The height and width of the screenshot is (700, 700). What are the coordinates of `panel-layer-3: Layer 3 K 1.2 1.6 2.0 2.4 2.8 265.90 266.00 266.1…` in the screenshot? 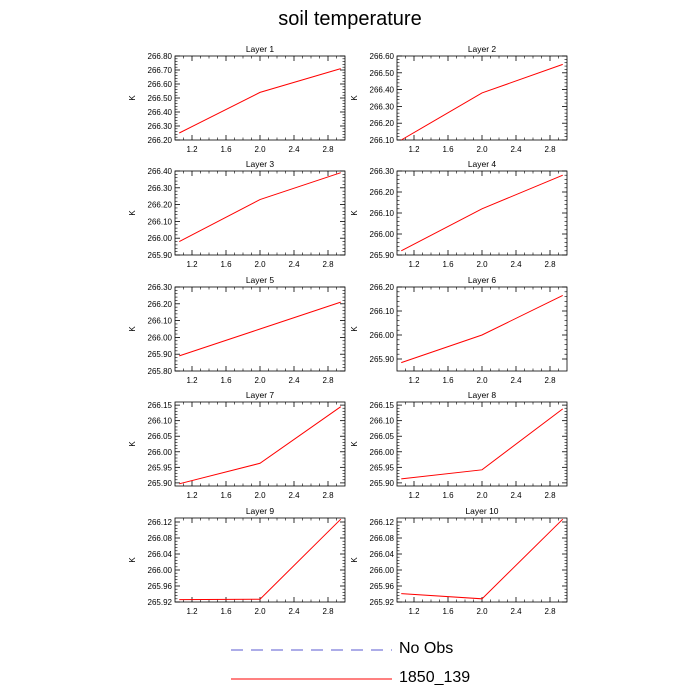 It's located at (237, 214).